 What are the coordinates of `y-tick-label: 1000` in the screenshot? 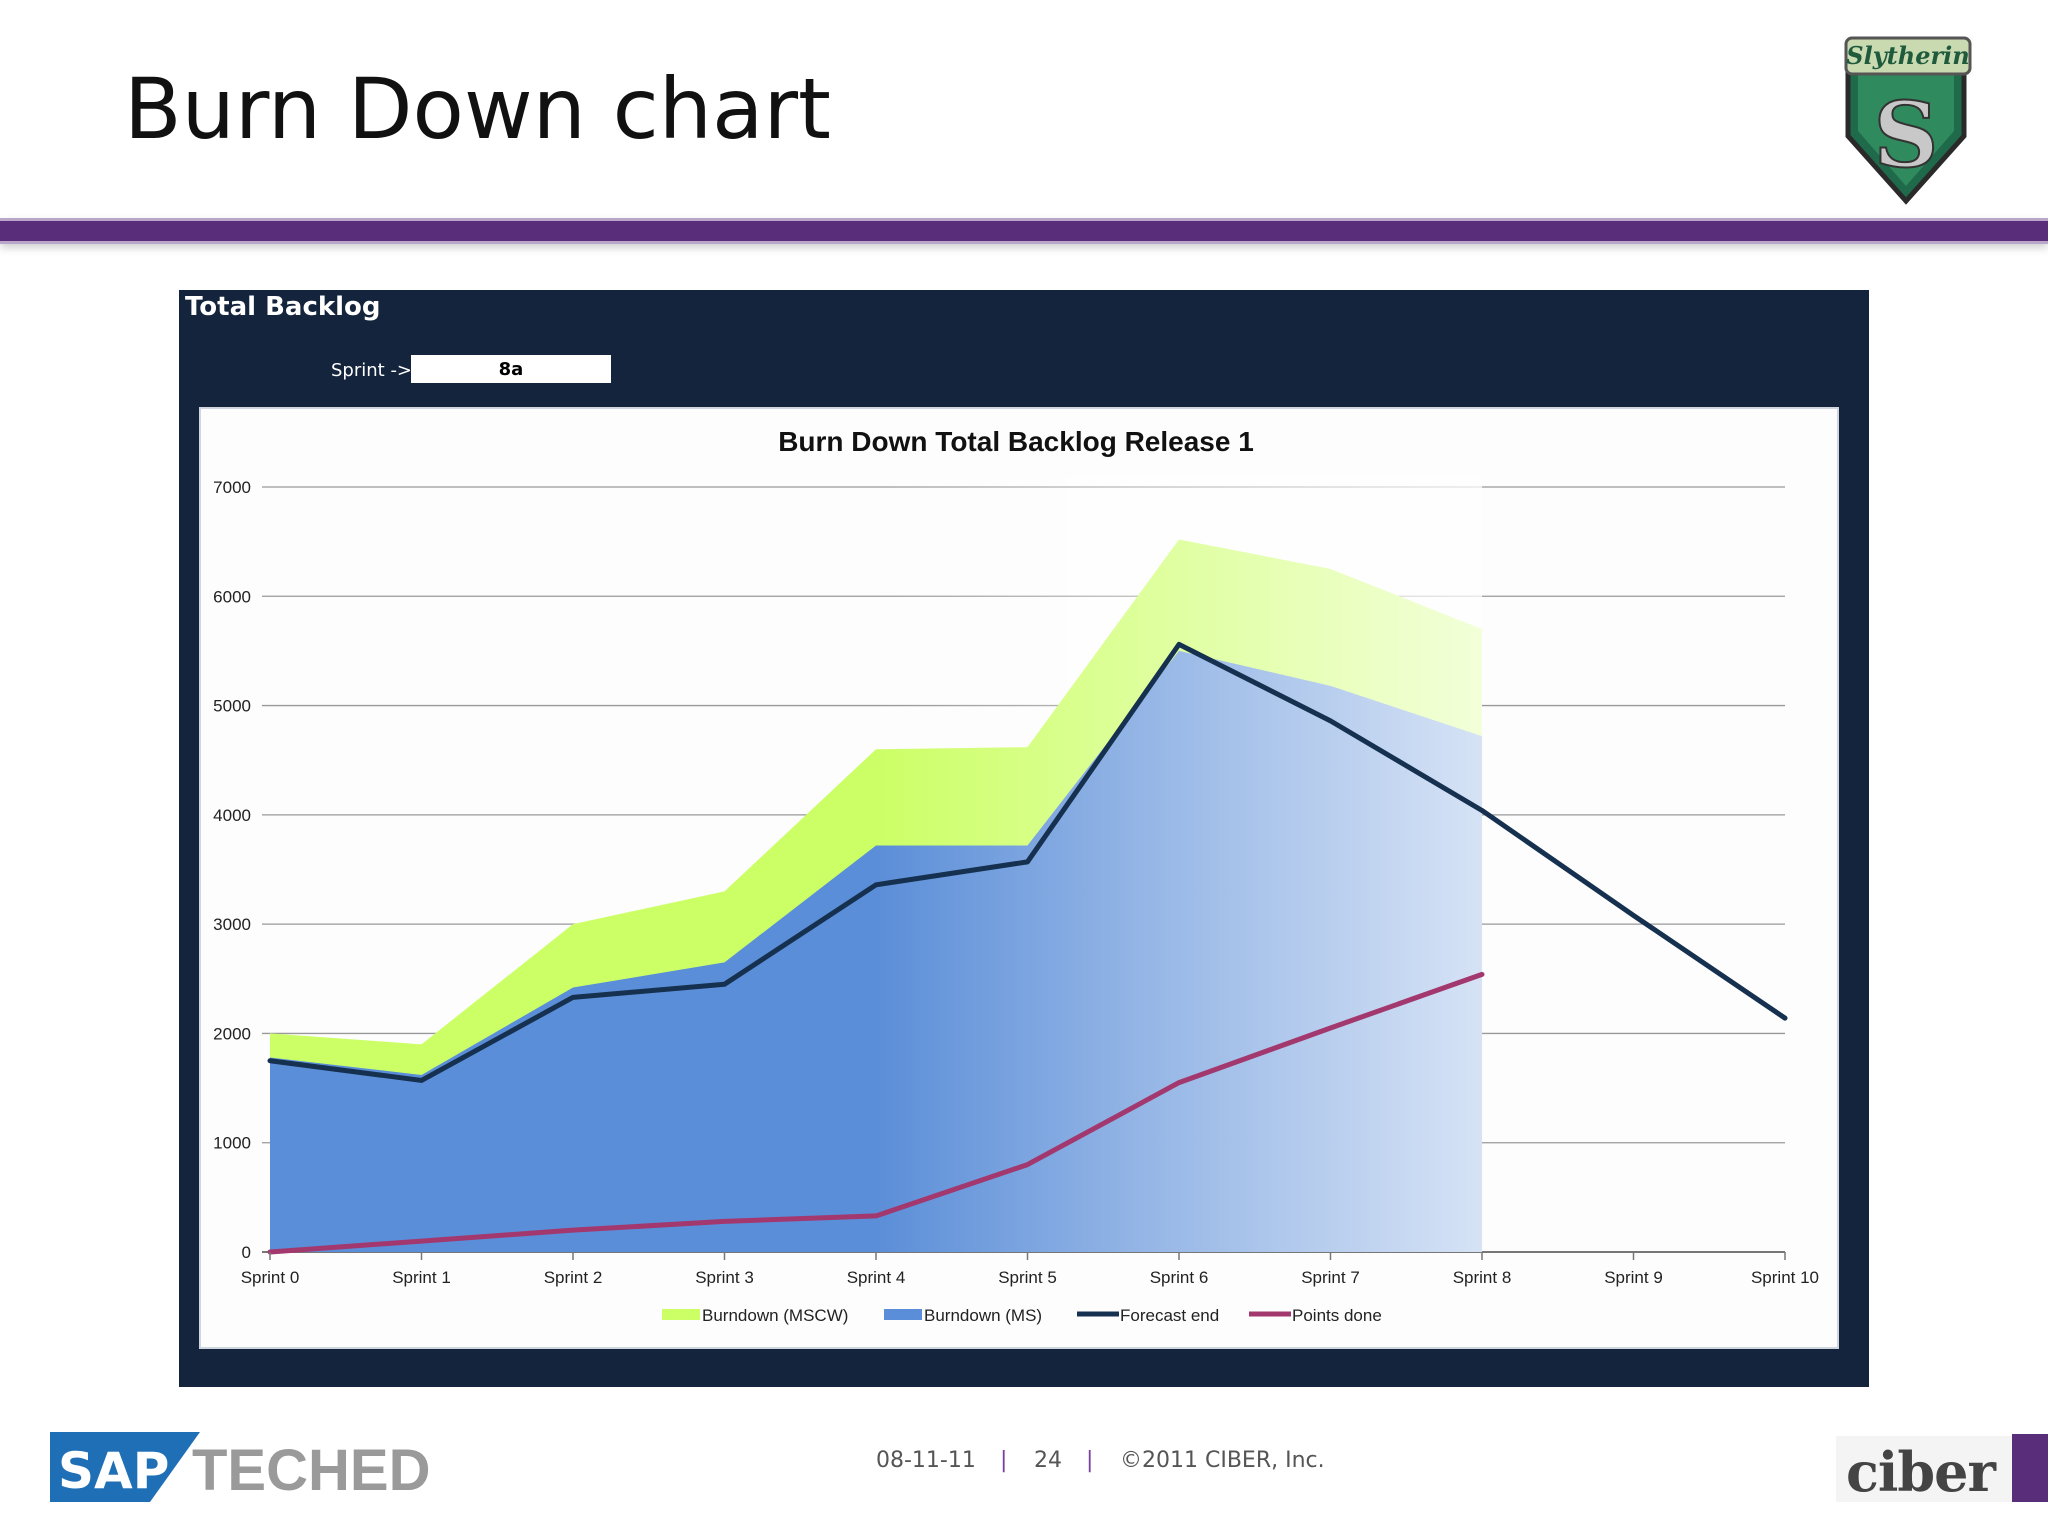 It's located at (232, 1143).